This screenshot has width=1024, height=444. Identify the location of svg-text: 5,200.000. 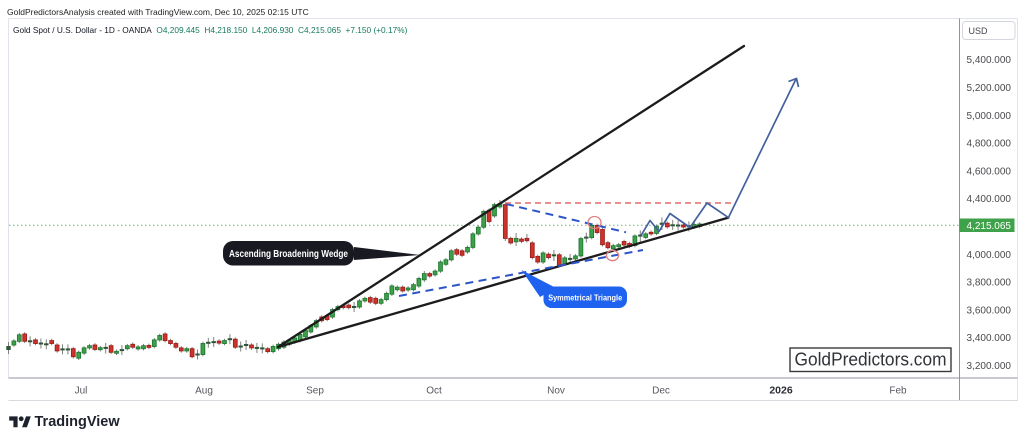
(989, 88).